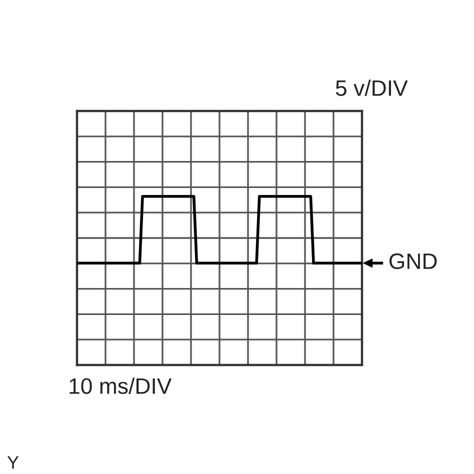 The width and height of the screenshot is (474, 474). Describe the element at coordinates (13, 462) in the screenshot. I see `text: Y` at that location.